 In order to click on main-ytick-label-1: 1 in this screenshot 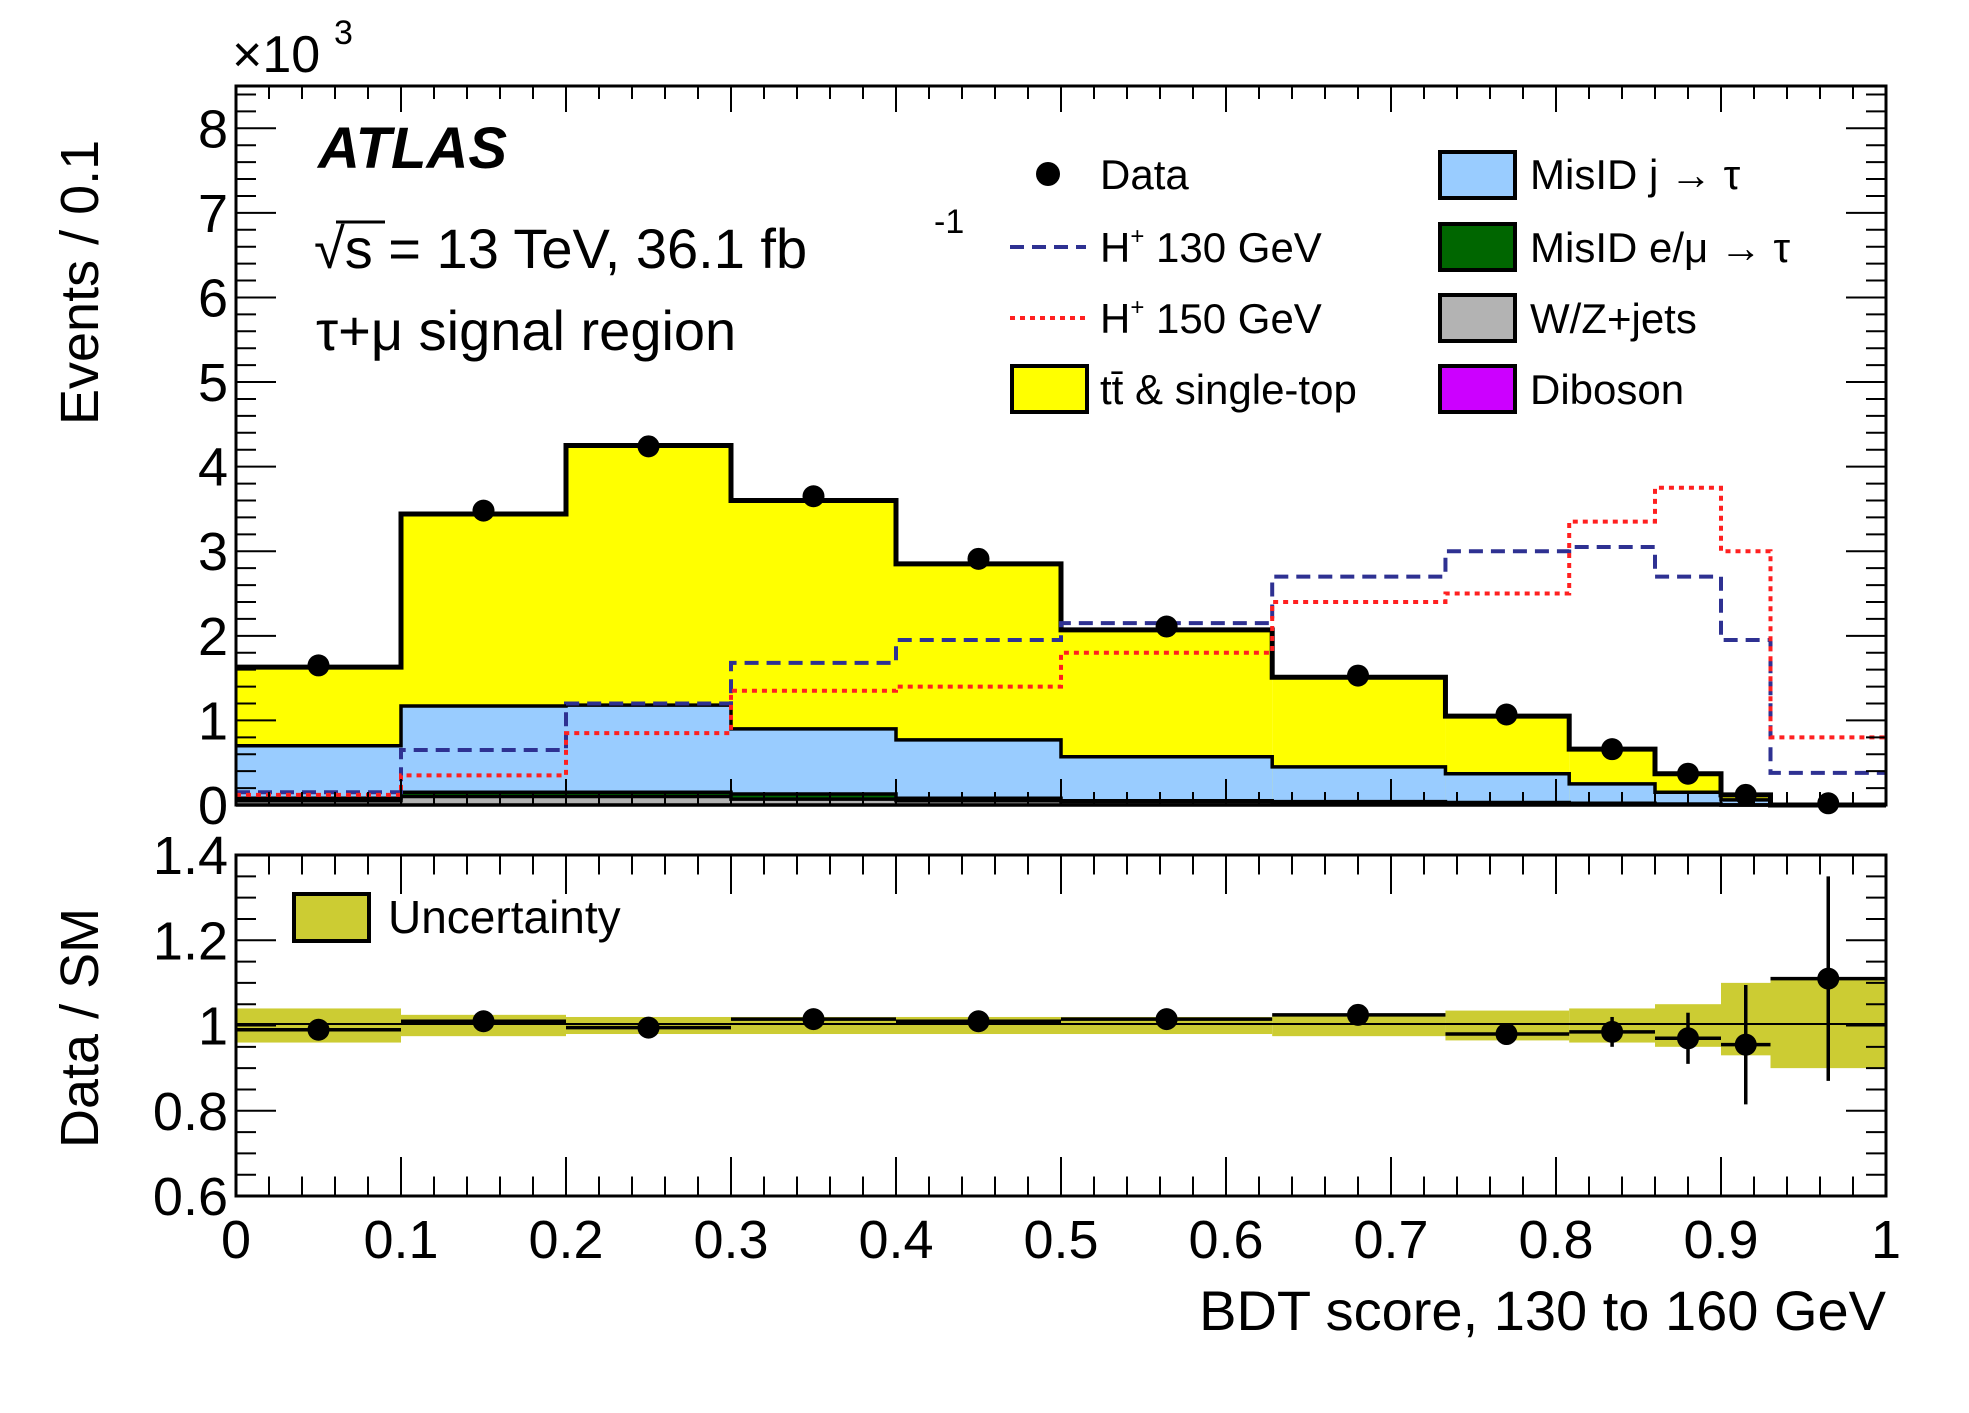, I will do `click(213, 721)`.